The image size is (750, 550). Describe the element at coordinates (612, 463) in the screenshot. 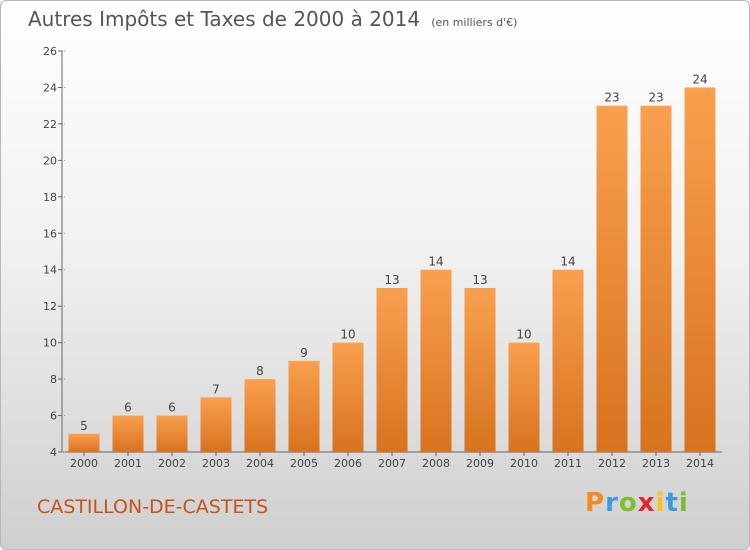

I see `x-tick-label: 2012` at that location.